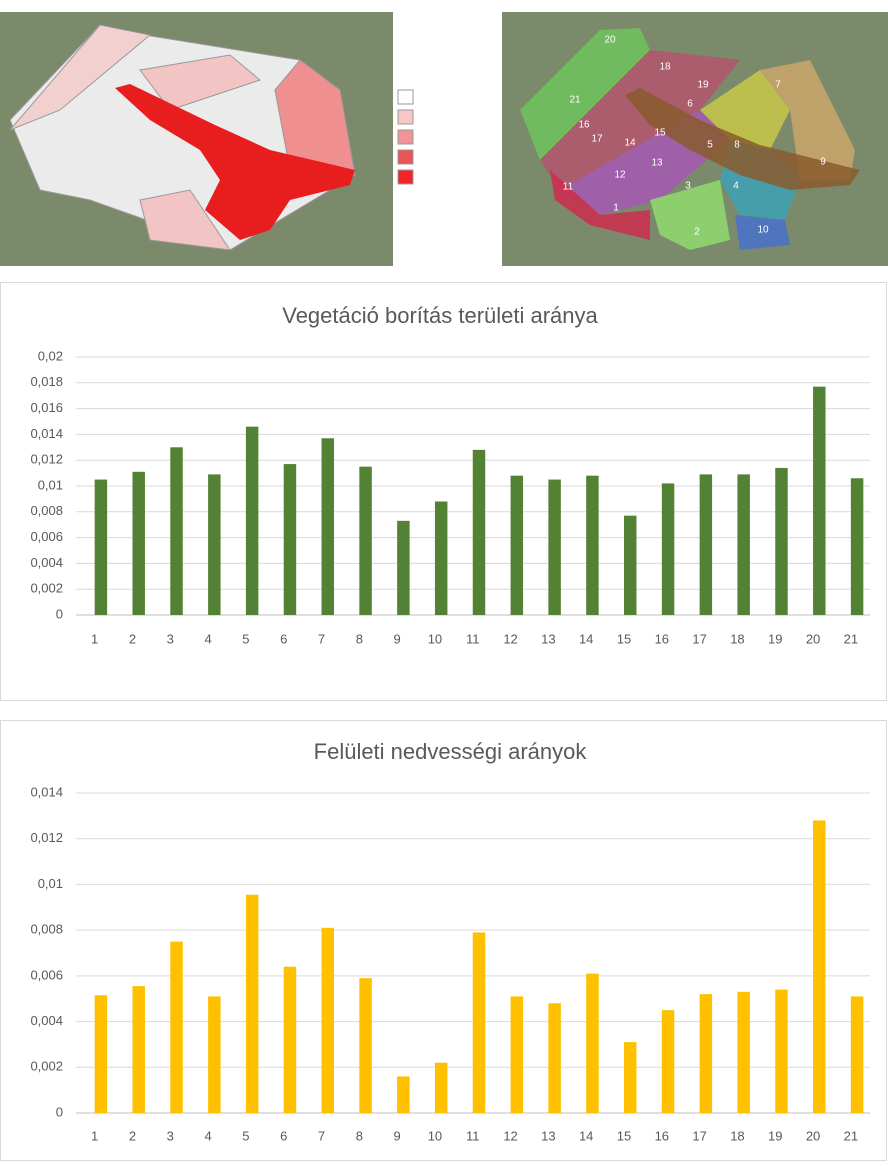  Describe the element at coordinates (703, 85) in the screenshot. I see `district-label: 19` at that location.